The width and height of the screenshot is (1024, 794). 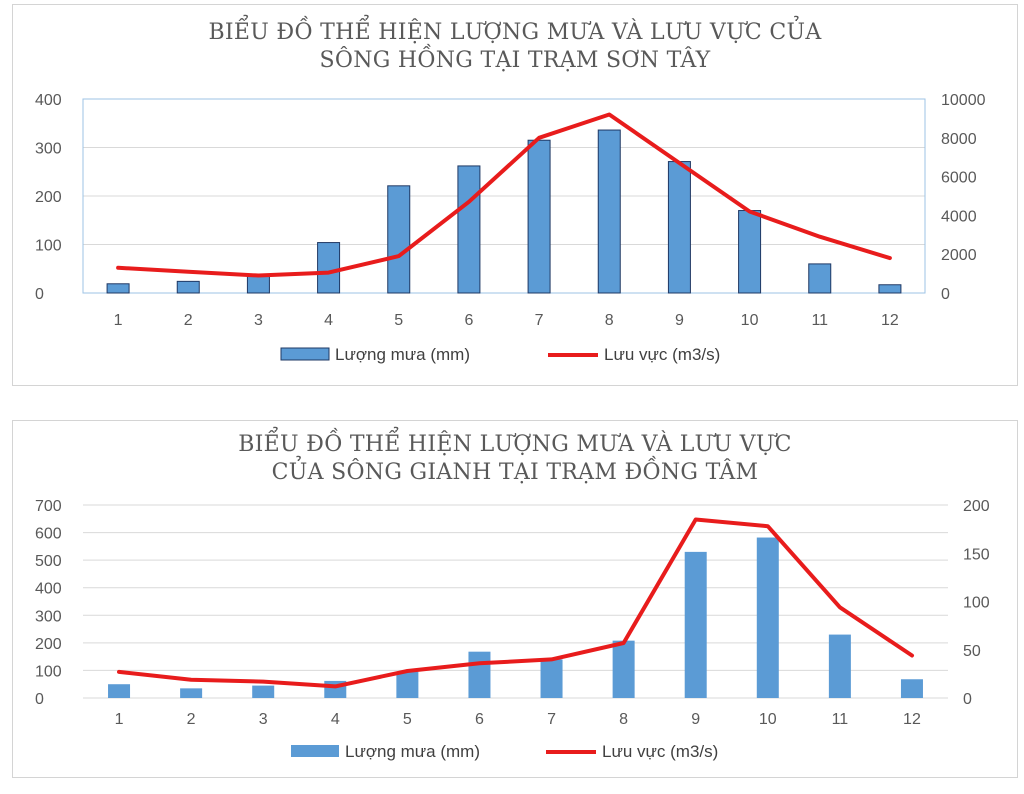 I want to click on y-left-tick-label: 500, so click(x=48, y=561).